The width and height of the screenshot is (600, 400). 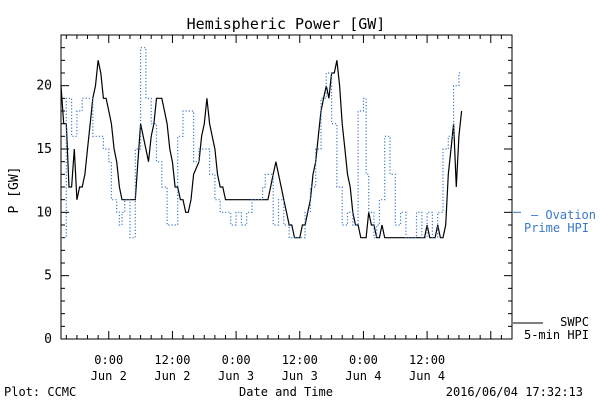 What do you see at coordinates (556, 228) in the screenshot?
I see `legend-ovation-label-line2: Prime HPI` at bounding box center [556, 228].